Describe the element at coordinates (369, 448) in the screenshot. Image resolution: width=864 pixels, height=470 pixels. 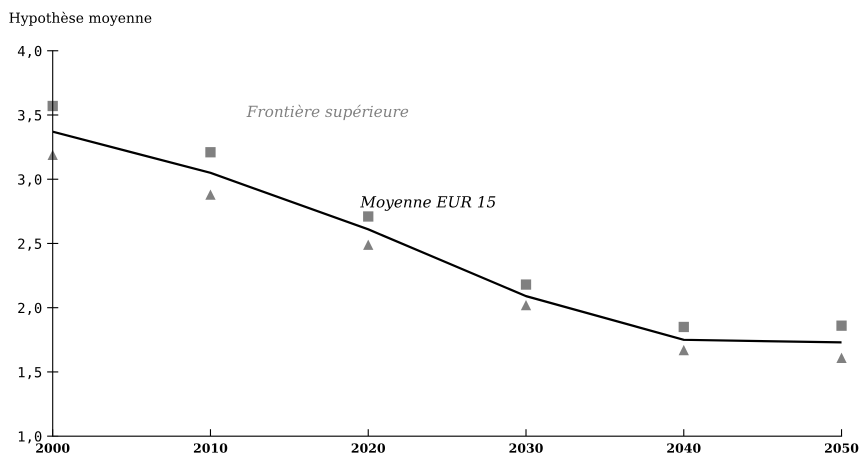
I see `x-tick-label: 2020` at that location.